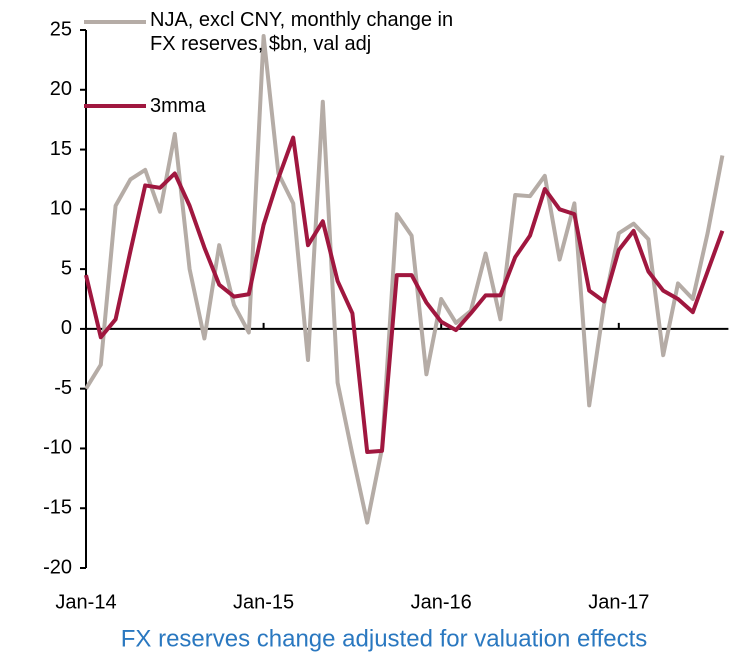 The height and width of the screenshot is (660, 738). What do you see at coordinates (263, 602) in the screenshot?
I see `x-tick-label: Jan-15` at bounding box center [263, 602].